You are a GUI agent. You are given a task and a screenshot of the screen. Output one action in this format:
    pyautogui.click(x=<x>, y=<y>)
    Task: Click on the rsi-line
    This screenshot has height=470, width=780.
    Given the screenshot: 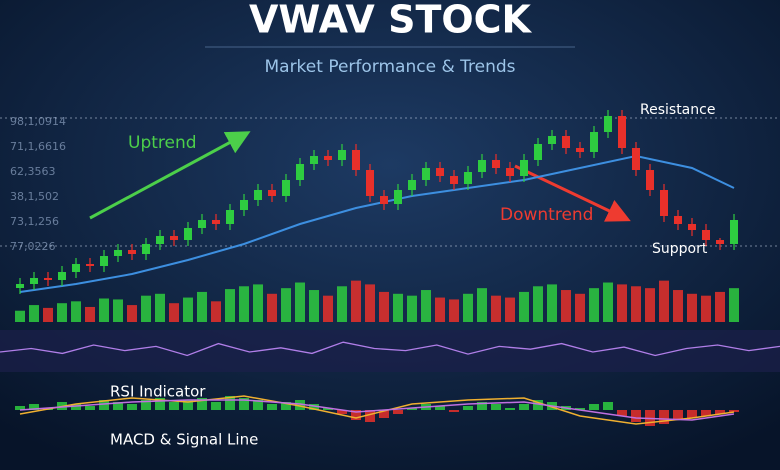 What is the action you would take?
    pyautogui.click(x=390, y=349)
    